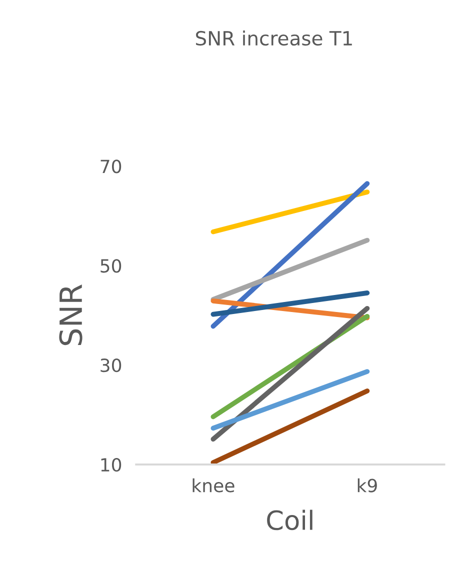  I want to click on x-tick-label: knee, so click(213, 485).